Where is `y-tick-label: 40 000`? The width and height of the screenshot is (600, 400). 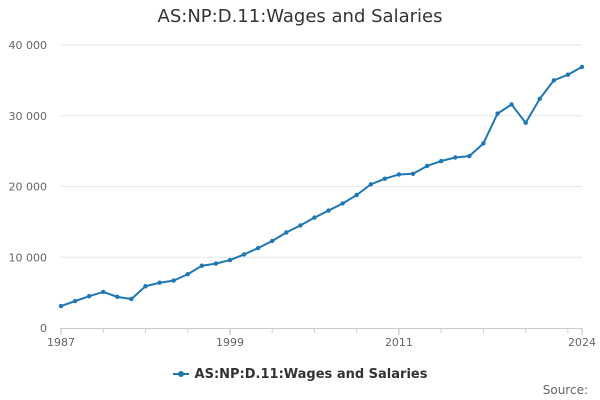 y-tick-label: 40 000 is located at coordinates (28, 45).